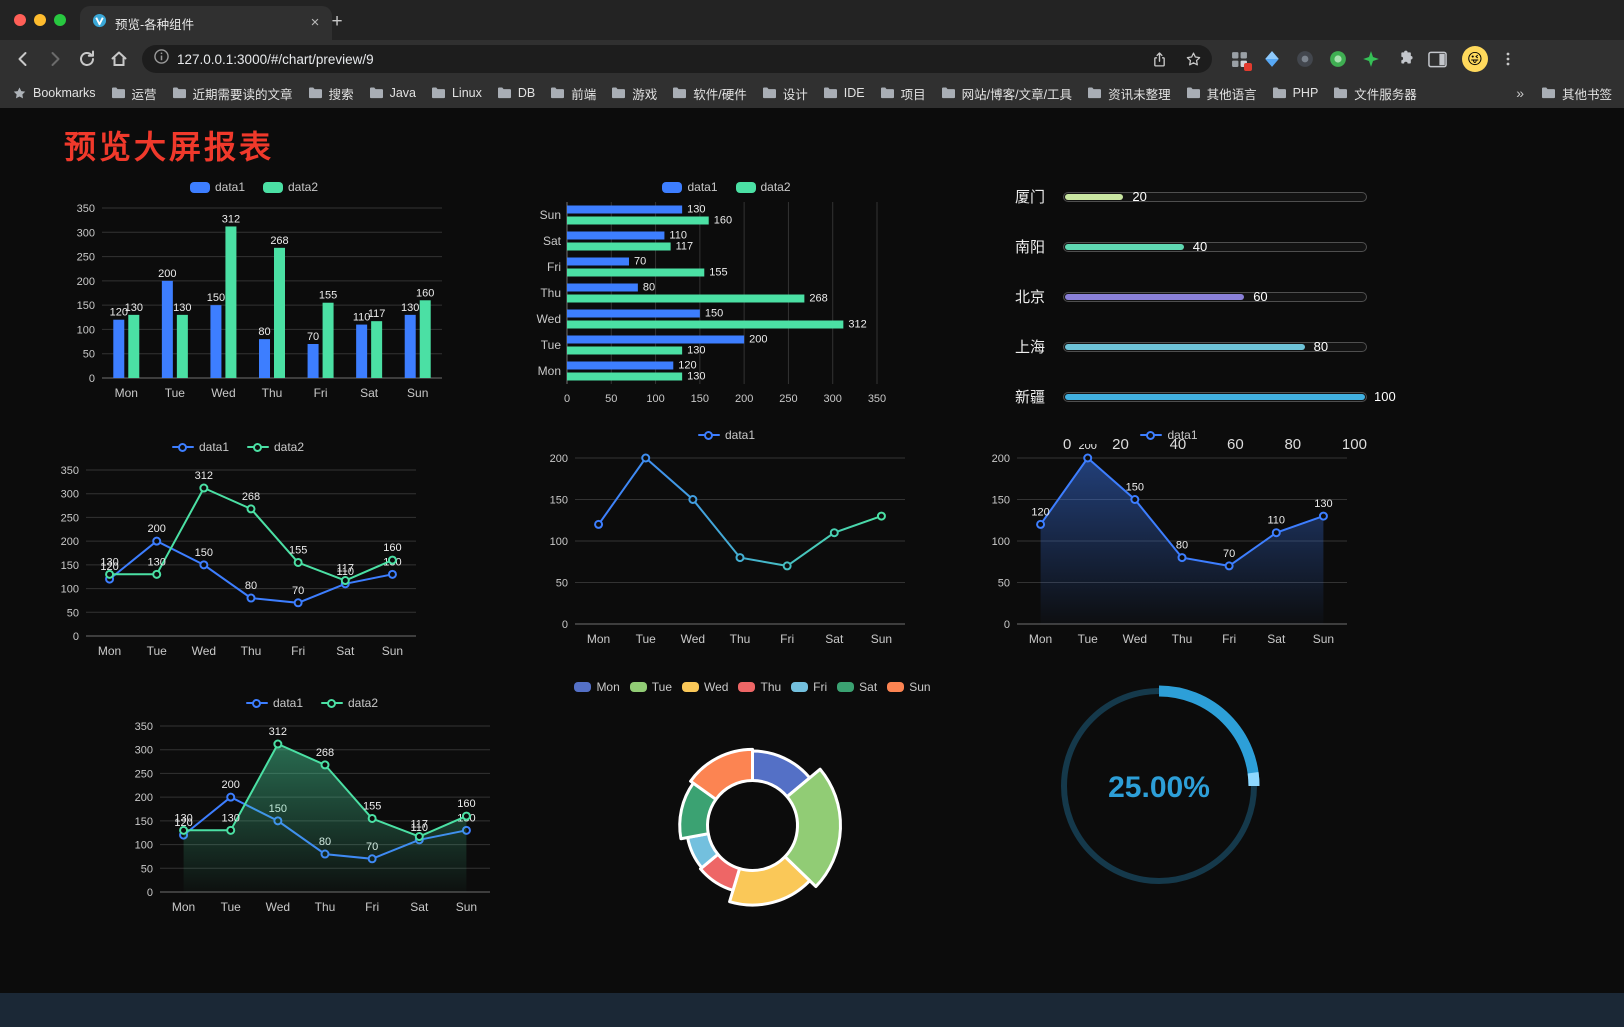  I want to click on bookmark-folder: 软件/硬件, so click(709, 93).